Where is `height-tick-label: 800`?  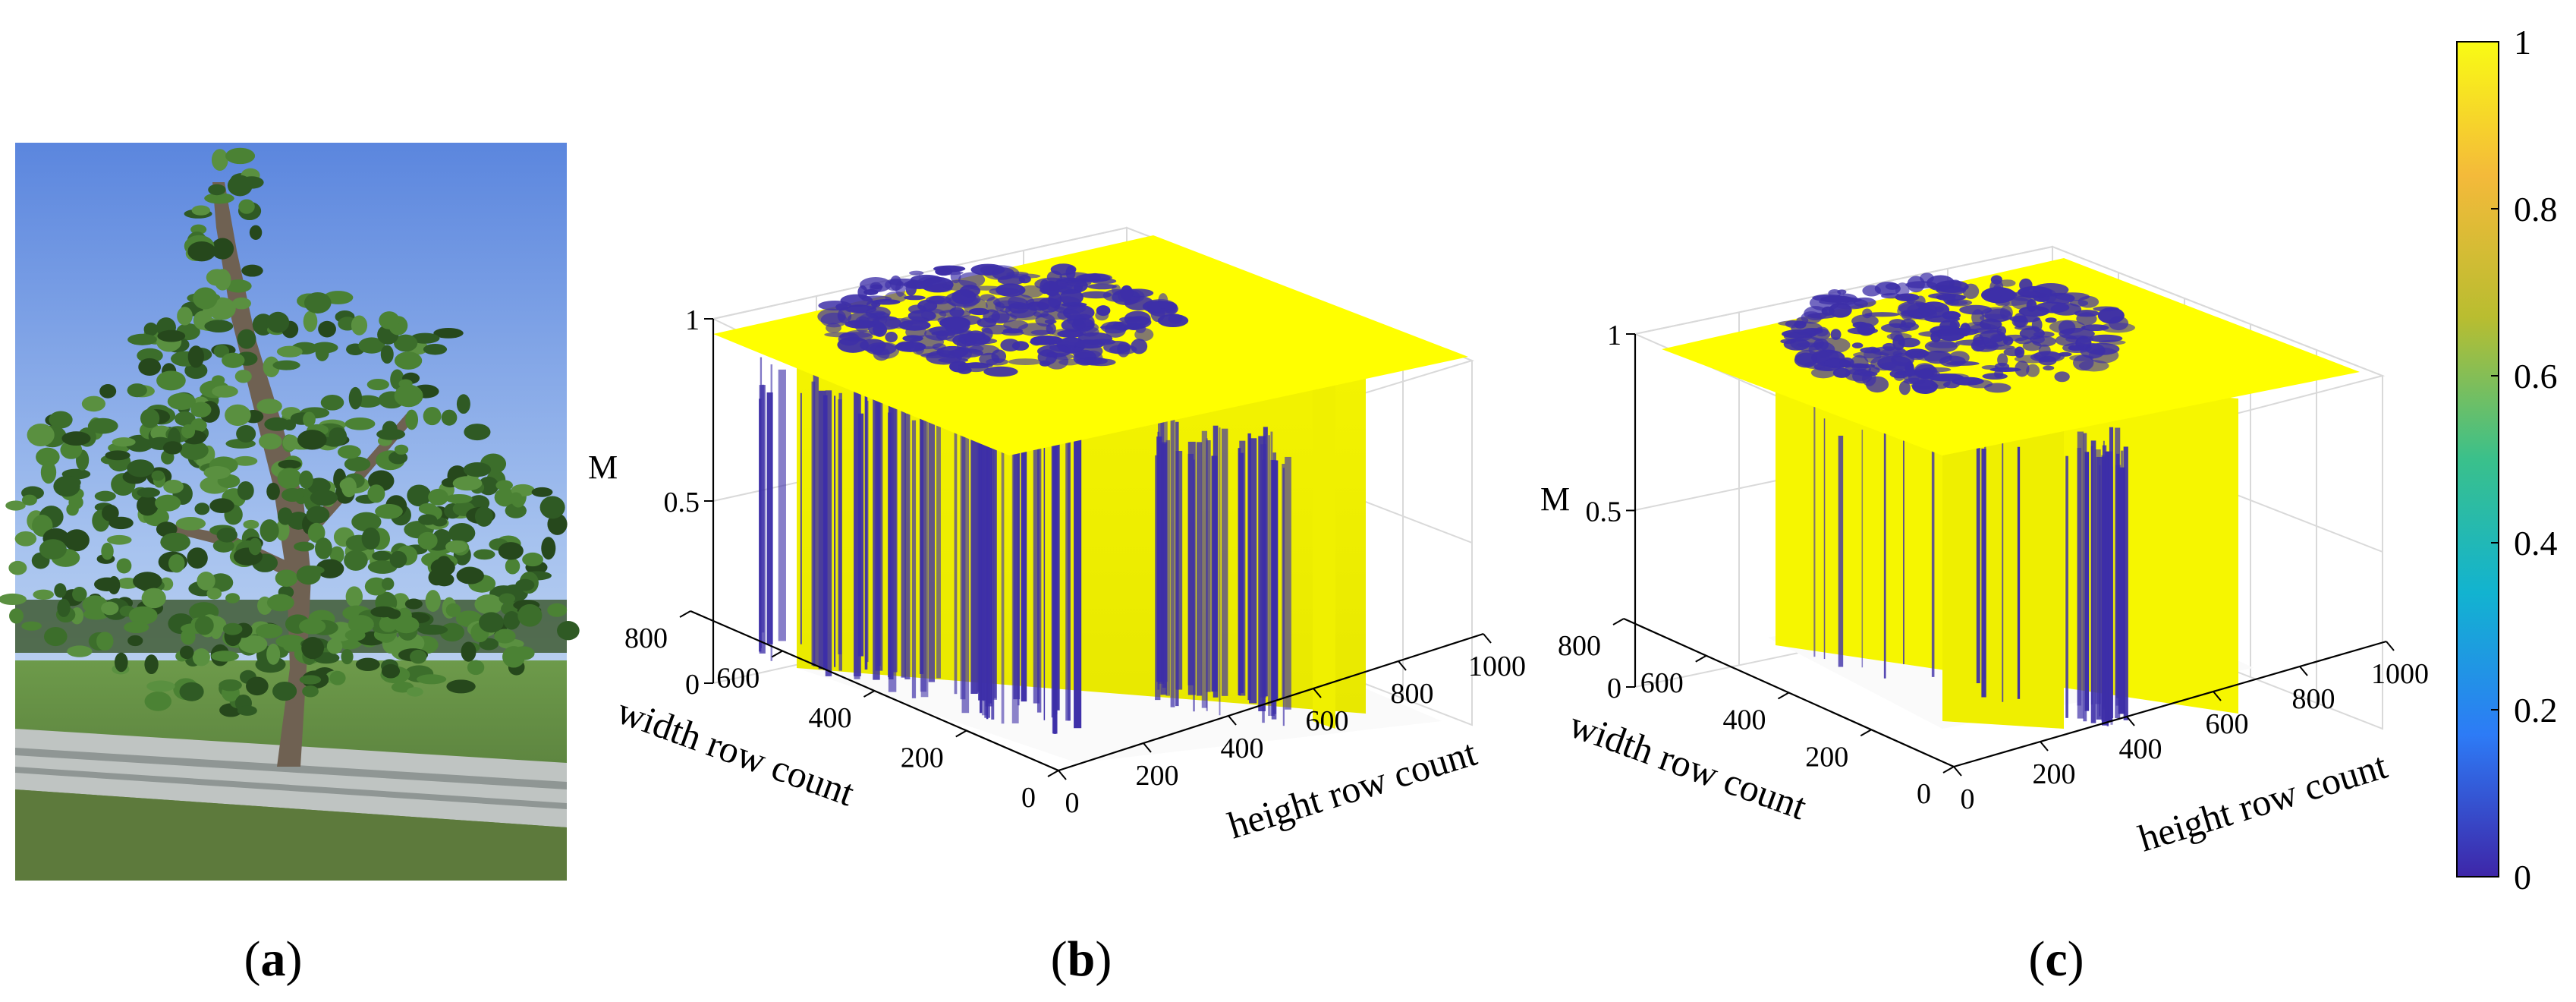 height-tick-label: 800 is located at coordinates (2313, 699).